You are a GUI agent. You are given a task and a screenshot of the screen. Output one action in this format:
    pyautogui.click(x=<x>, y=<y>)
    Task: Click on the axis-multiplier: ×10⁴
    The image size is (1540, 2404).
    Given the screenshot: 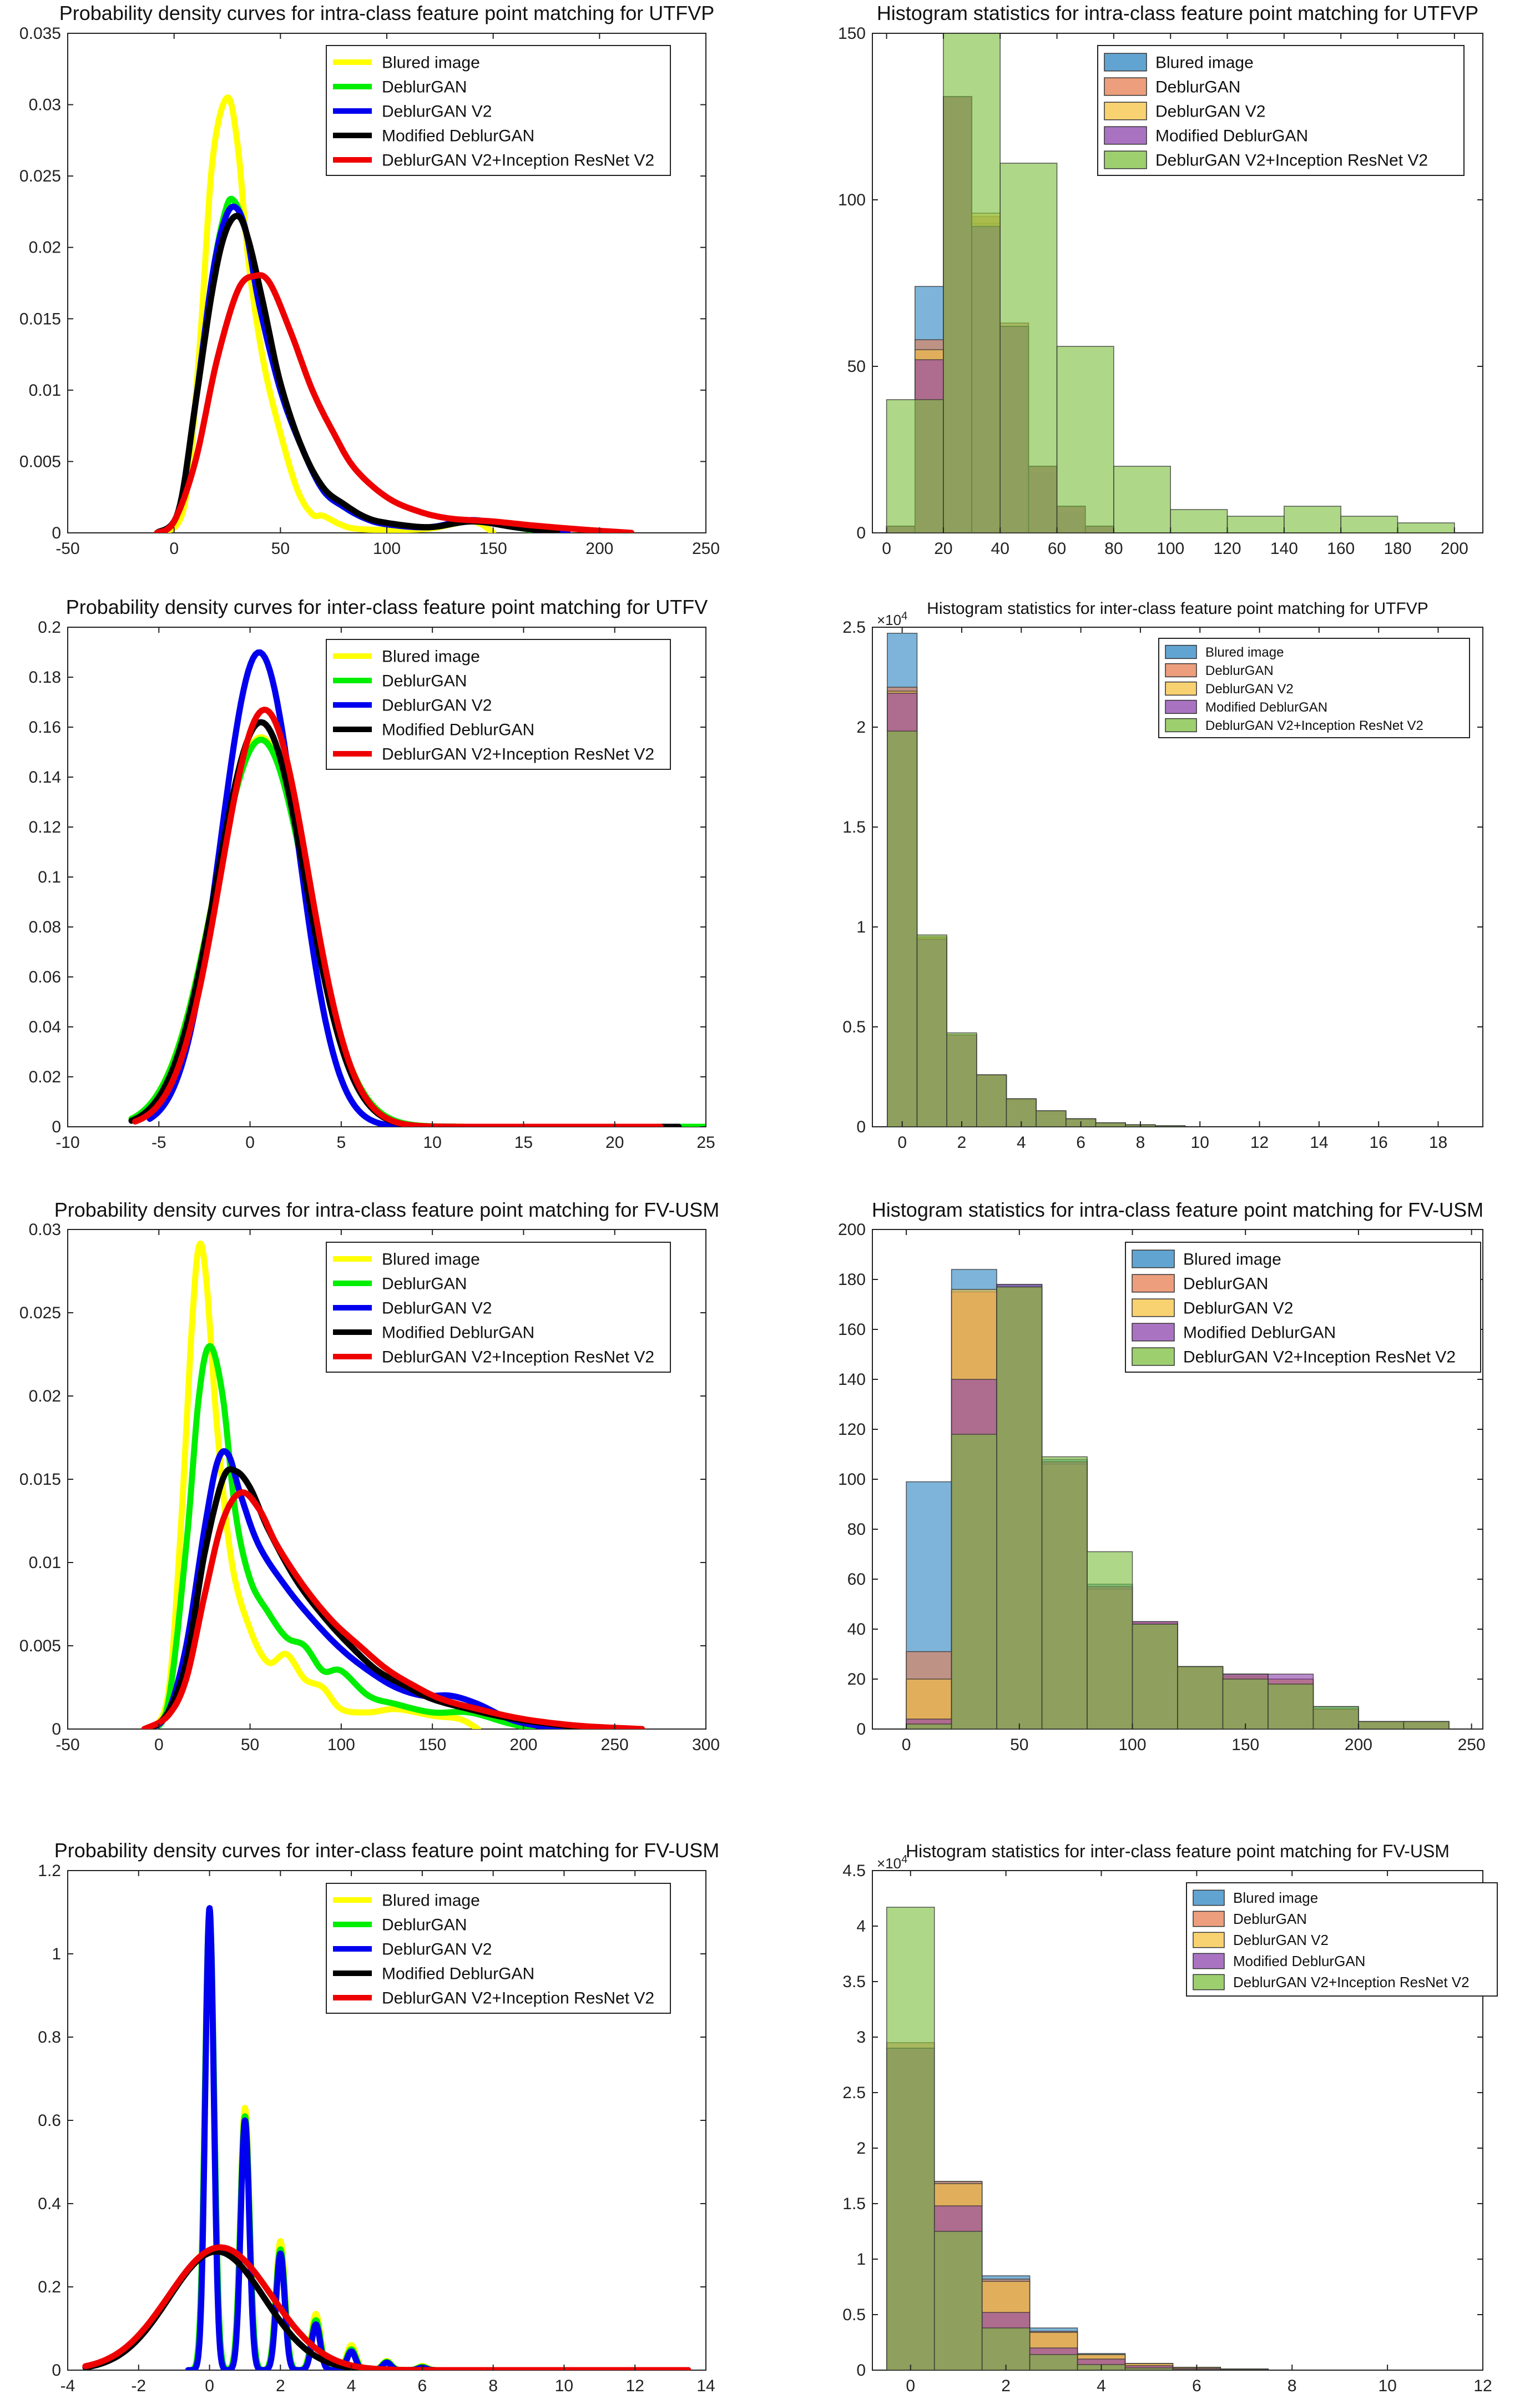 What is the action you would take?
    pyautogui.click(x=892, y=619)
    